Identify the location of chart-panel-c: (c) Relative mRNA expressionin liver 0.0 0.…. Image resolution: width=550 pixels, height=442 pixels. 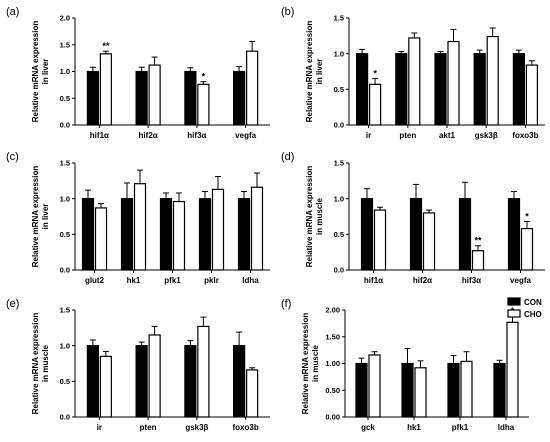
(138, 218).